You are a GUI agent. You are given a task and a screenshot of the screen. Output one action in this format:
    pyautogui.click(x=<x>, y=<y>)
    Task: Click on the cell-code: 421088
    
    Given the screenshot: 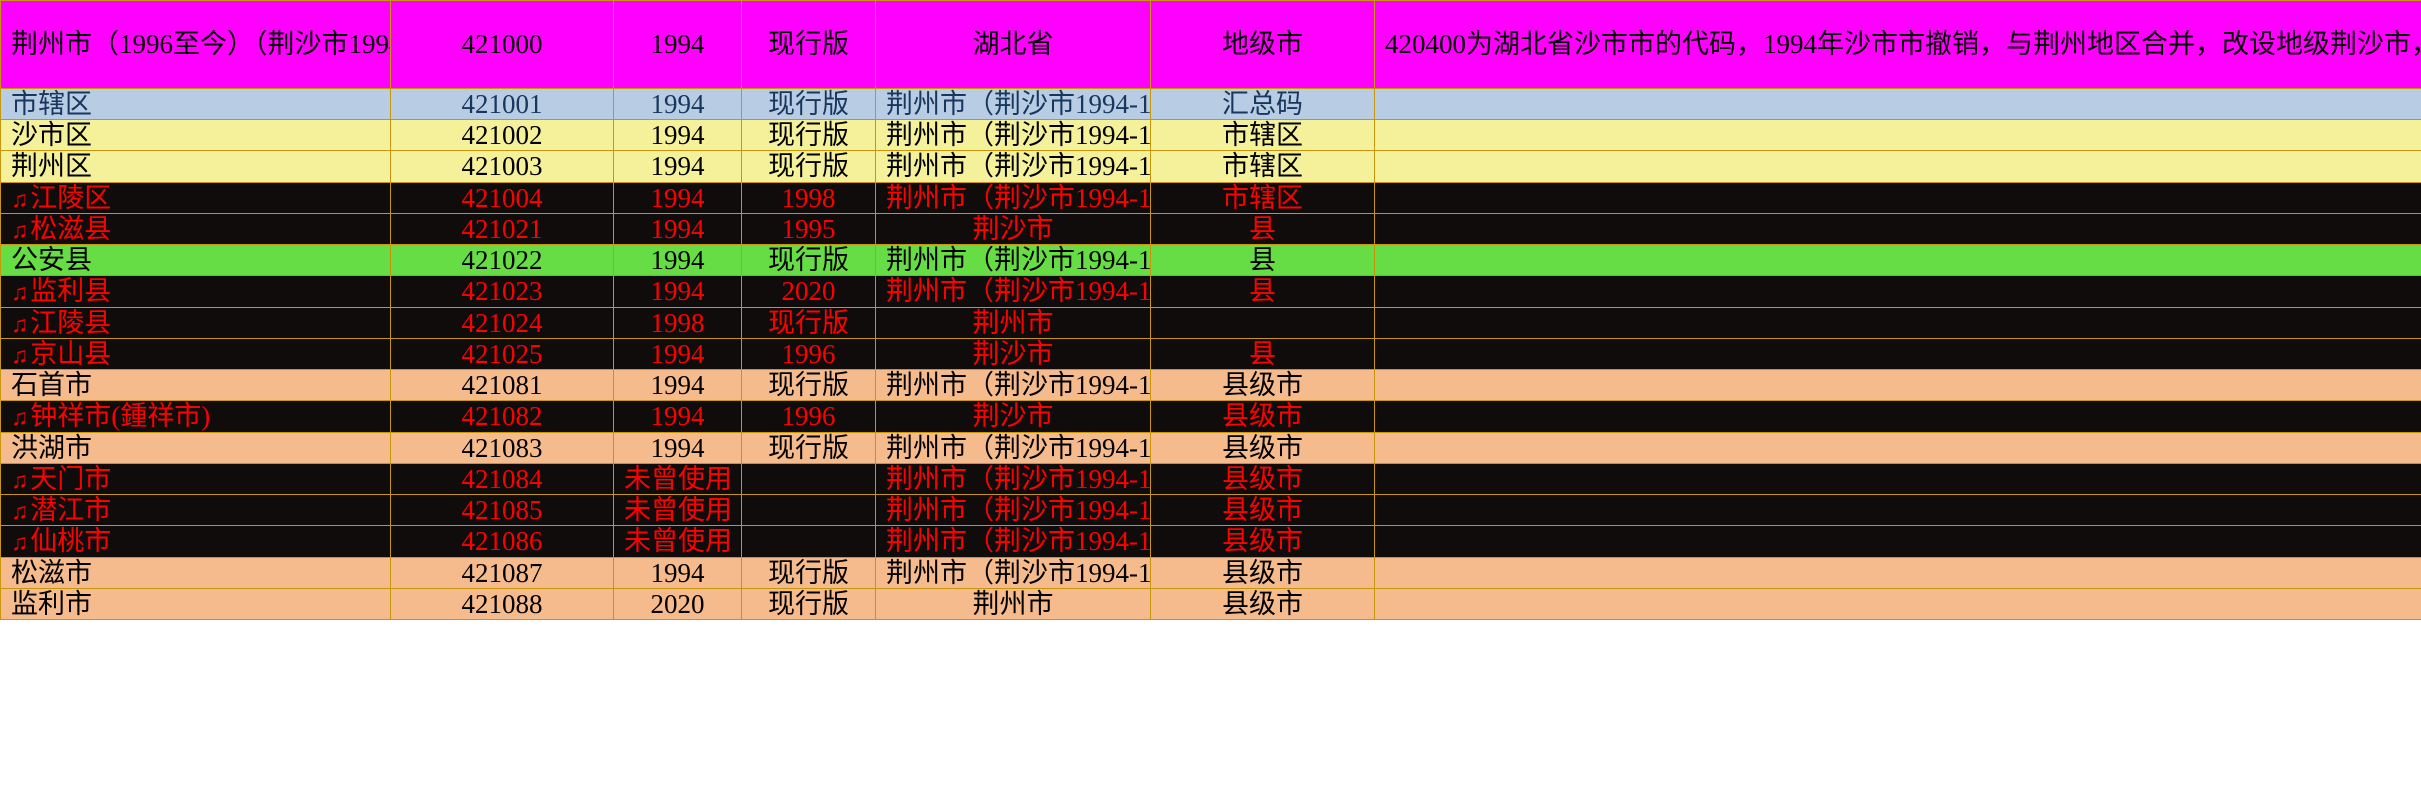 What is the action you would take?
    pyautogui.click(x=502, y=603)
    